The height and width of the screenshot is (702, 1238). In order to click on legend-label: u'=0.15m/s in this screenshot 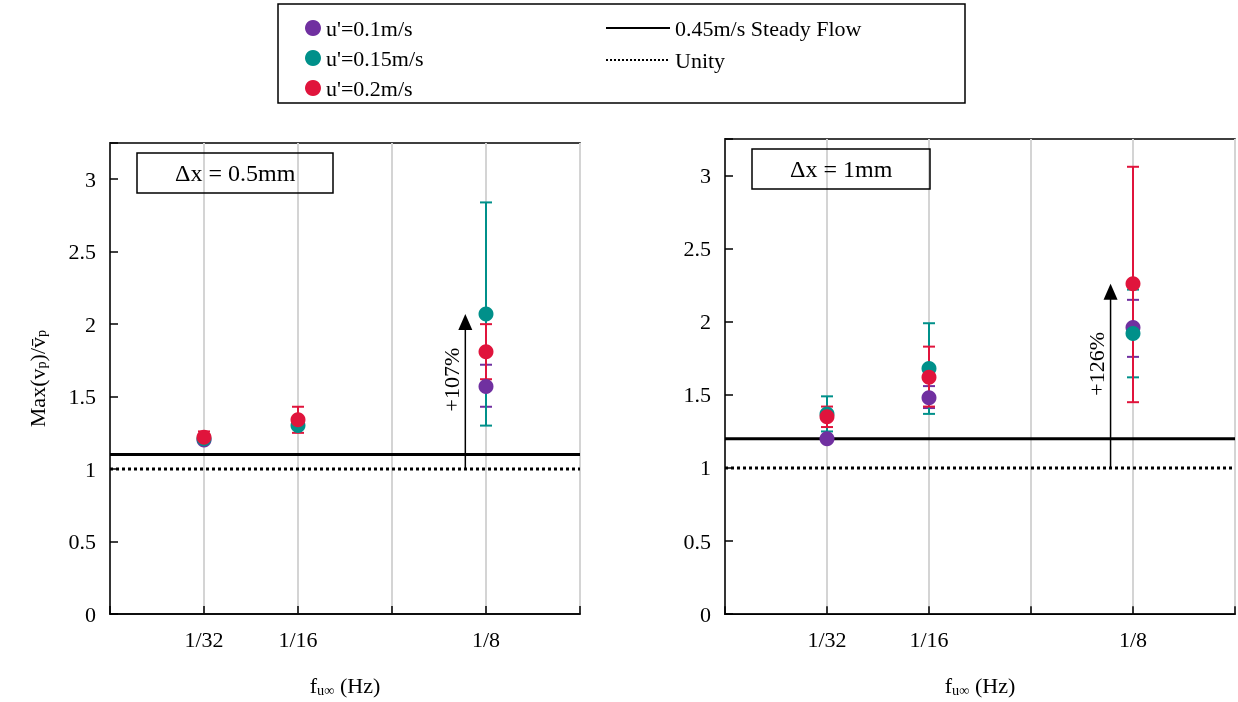, I will do `click(375, 58)`.